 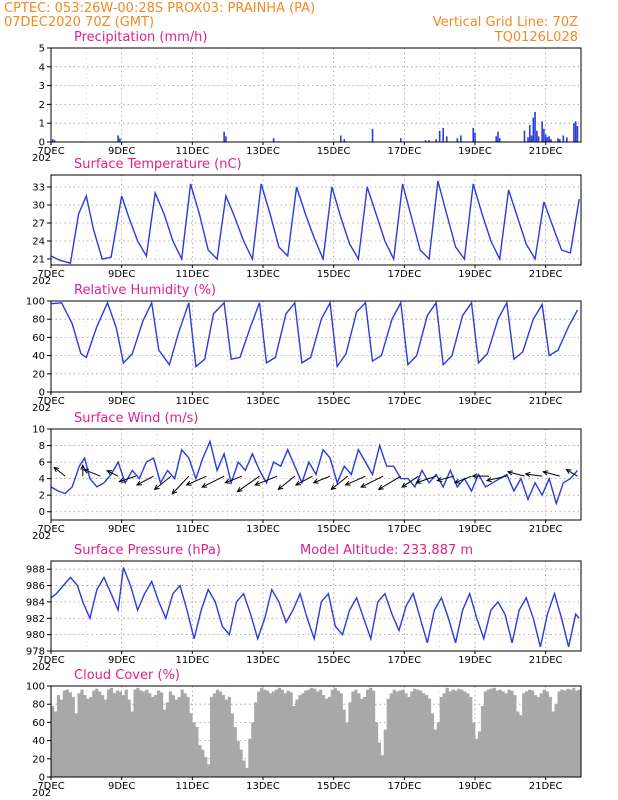 I want to click on y-tick-label: 3, so click(x=42, y=86).